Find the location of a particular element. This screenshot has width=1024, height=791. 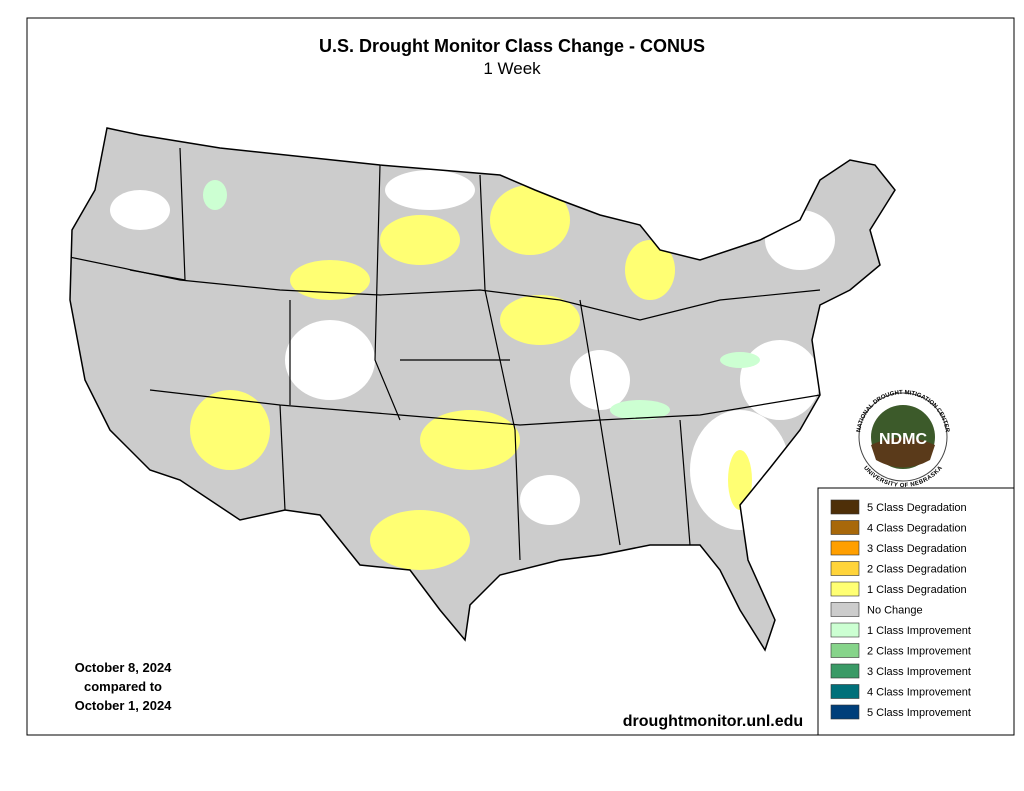

logo-name: NDMC is located at coordinates (903, 439).